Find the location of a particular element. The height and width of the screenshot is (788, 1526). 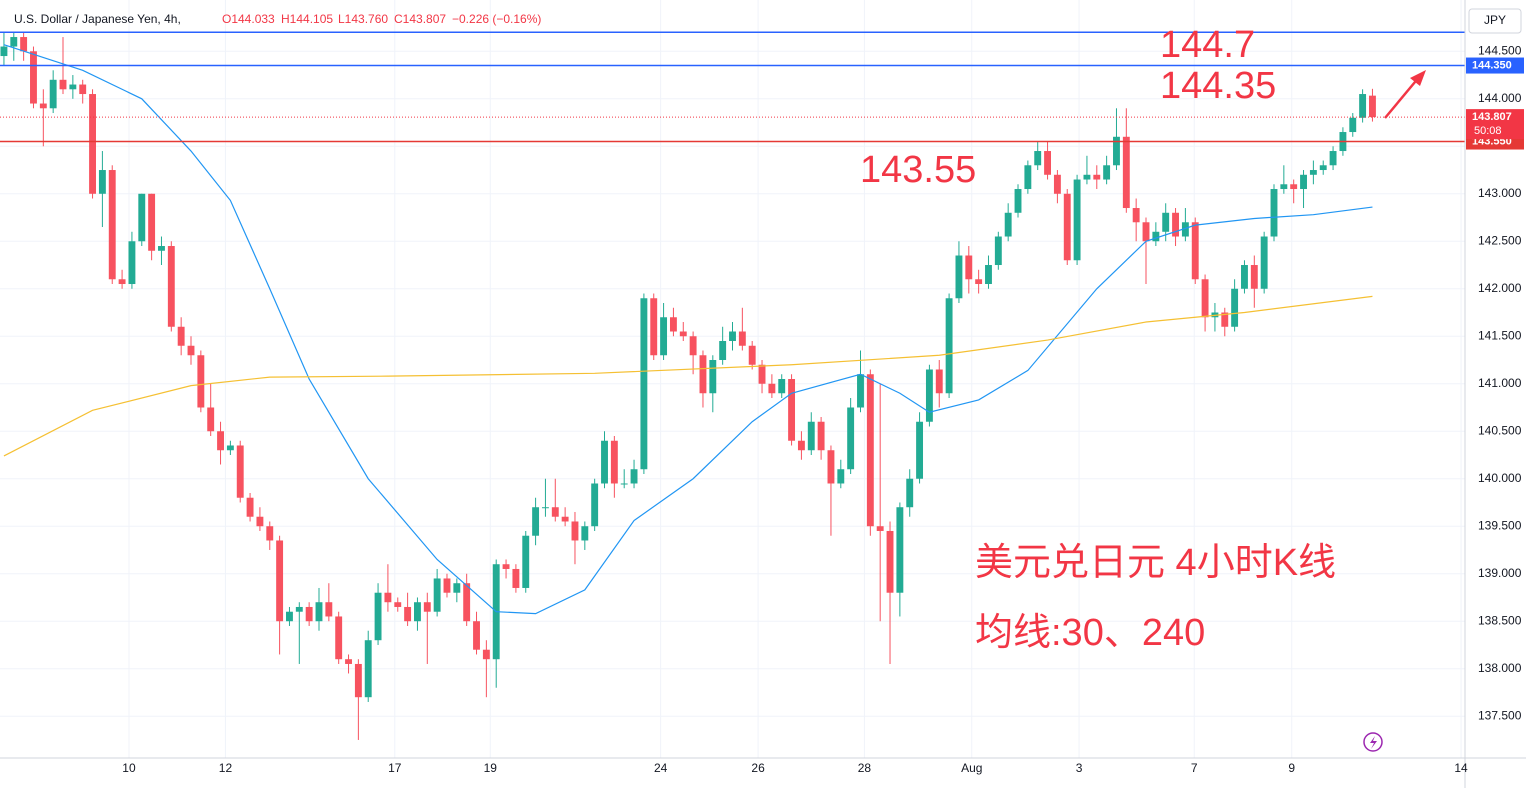

countdown: 50:08 is located at coordinates (1488, 131).